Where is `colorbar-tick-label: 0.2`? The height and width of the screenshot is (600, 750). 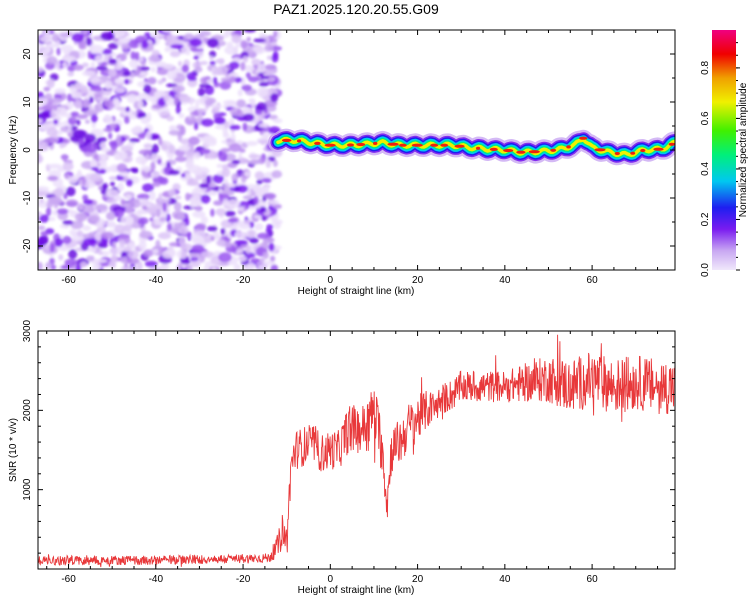 colorbar-tick-label: 0.2 is located at coordinates (705, 219).